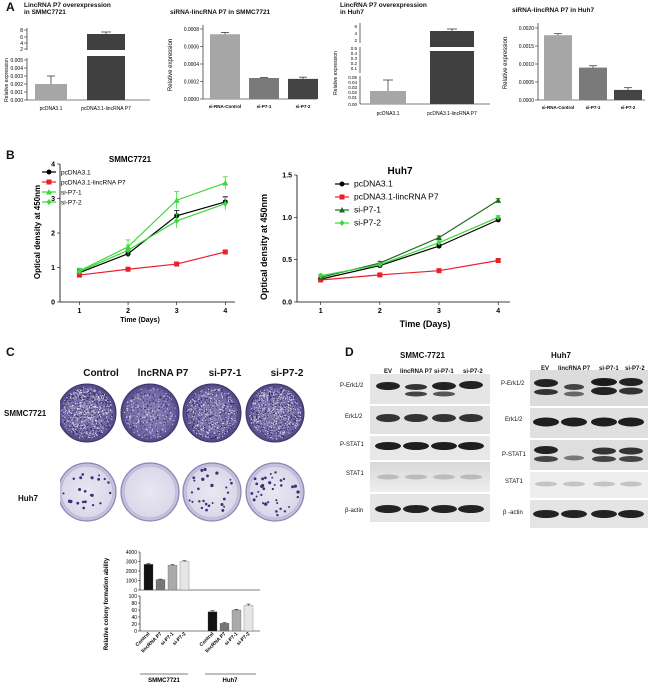  I want to click on a1-tick-7: 0.002, so click(16, 85).